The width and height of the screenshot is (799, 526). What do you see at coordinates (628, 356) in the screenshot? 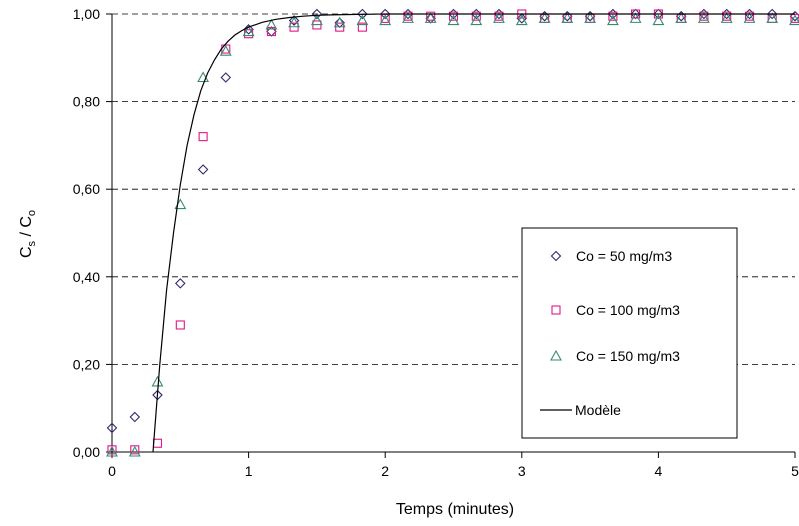
I see `legend-label-2: Co = 150 mg/m3` at bounding box center [628, 356].